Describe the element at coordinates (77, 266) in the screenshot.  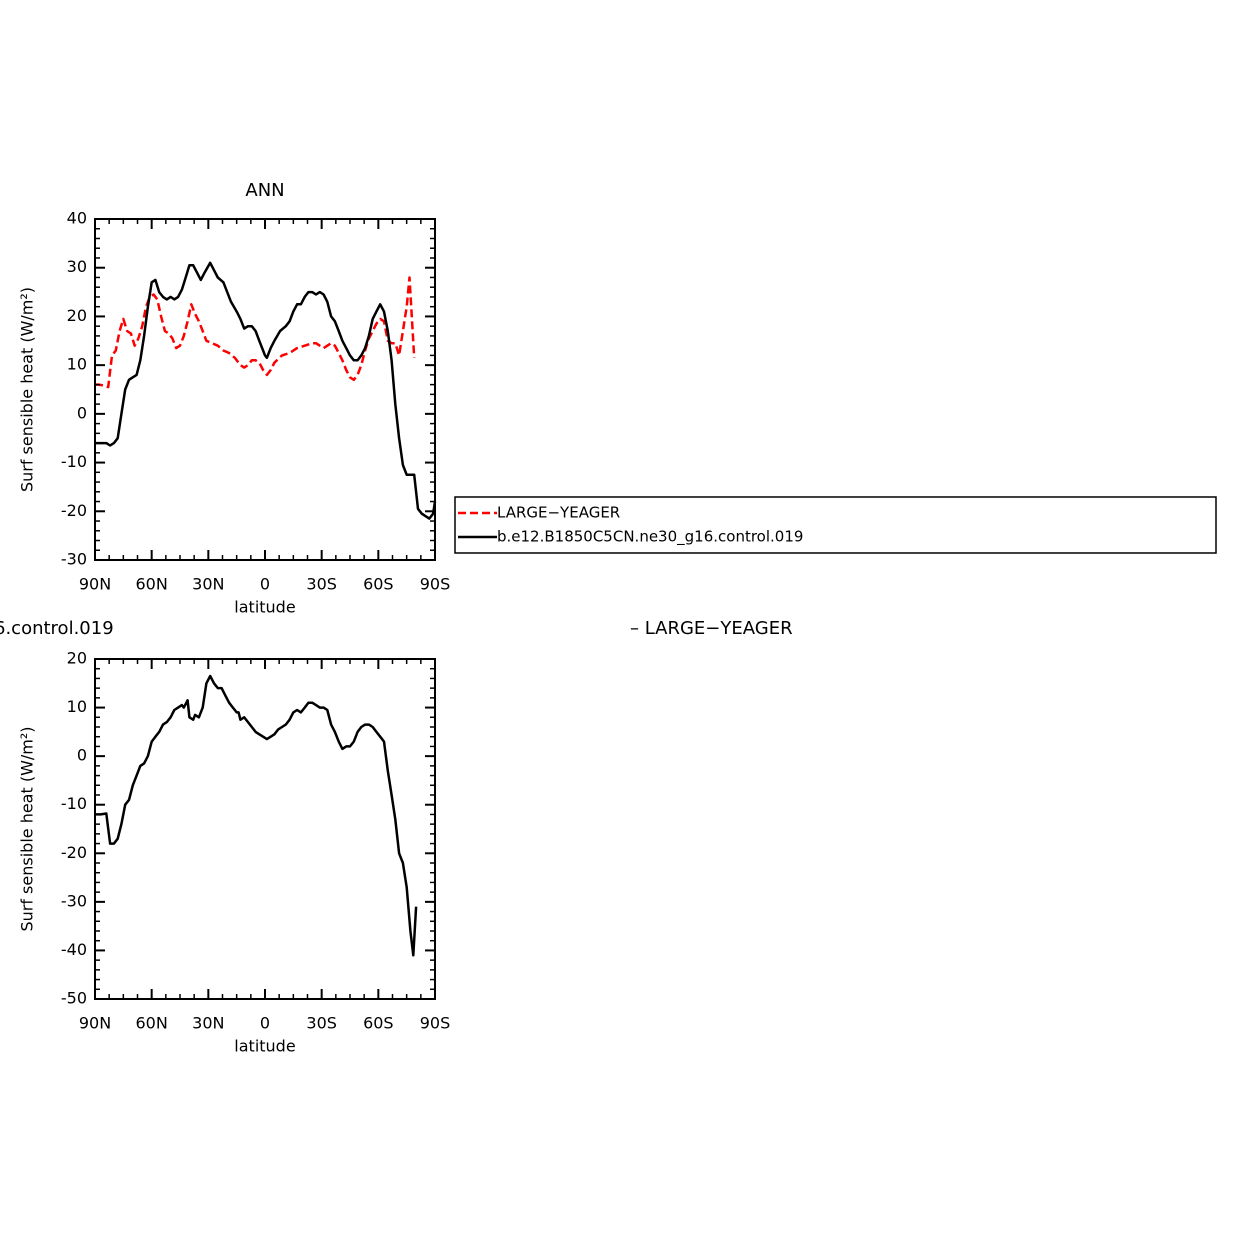
I see `y-tick-label: 30` at that location.